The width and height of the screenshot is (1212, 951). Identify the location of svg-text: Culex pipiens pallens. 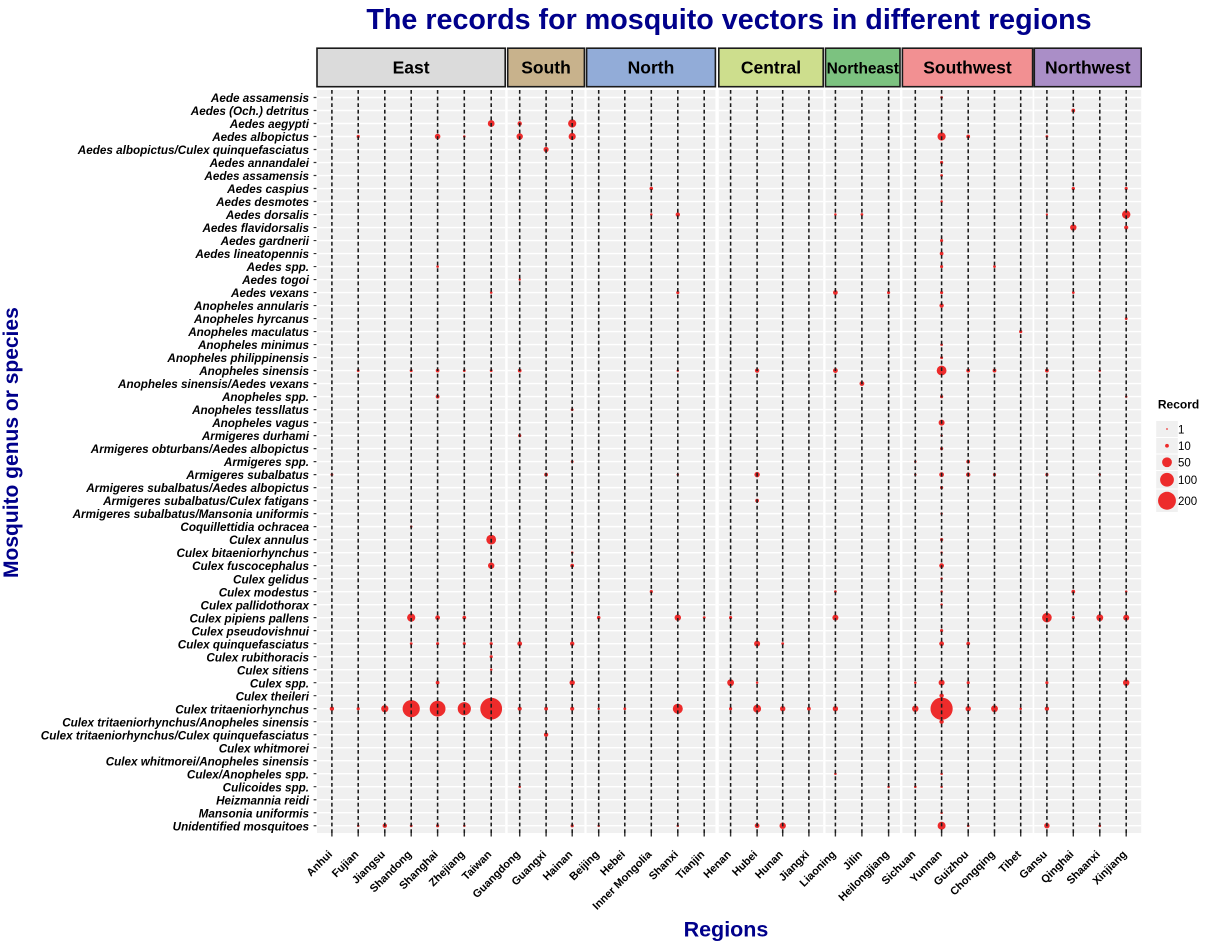
(249, 618).